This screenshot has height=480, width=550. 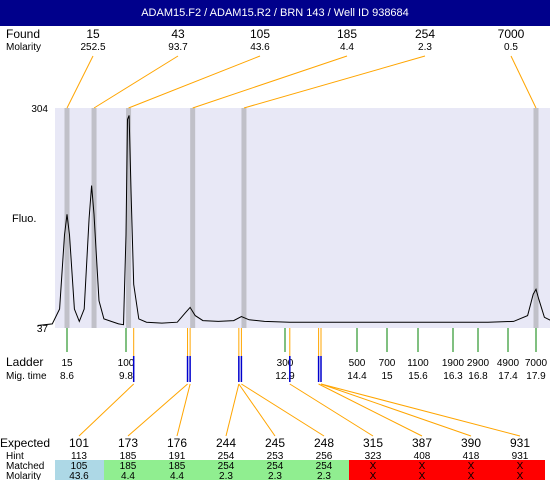 What do you see at coordinates (126, 376) in the screenshot?
I see `ladder-mig-time-label: 9.8` at bounding box center [126, 376].